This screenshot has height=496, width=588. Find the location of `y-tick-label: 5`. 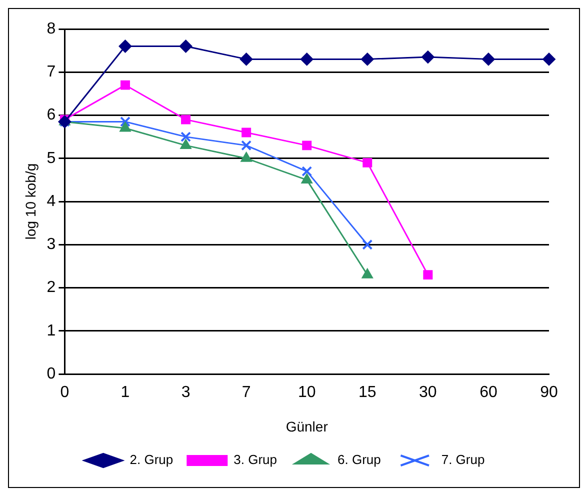

y-tick-label: 5 is located at coordinates (51, 158).